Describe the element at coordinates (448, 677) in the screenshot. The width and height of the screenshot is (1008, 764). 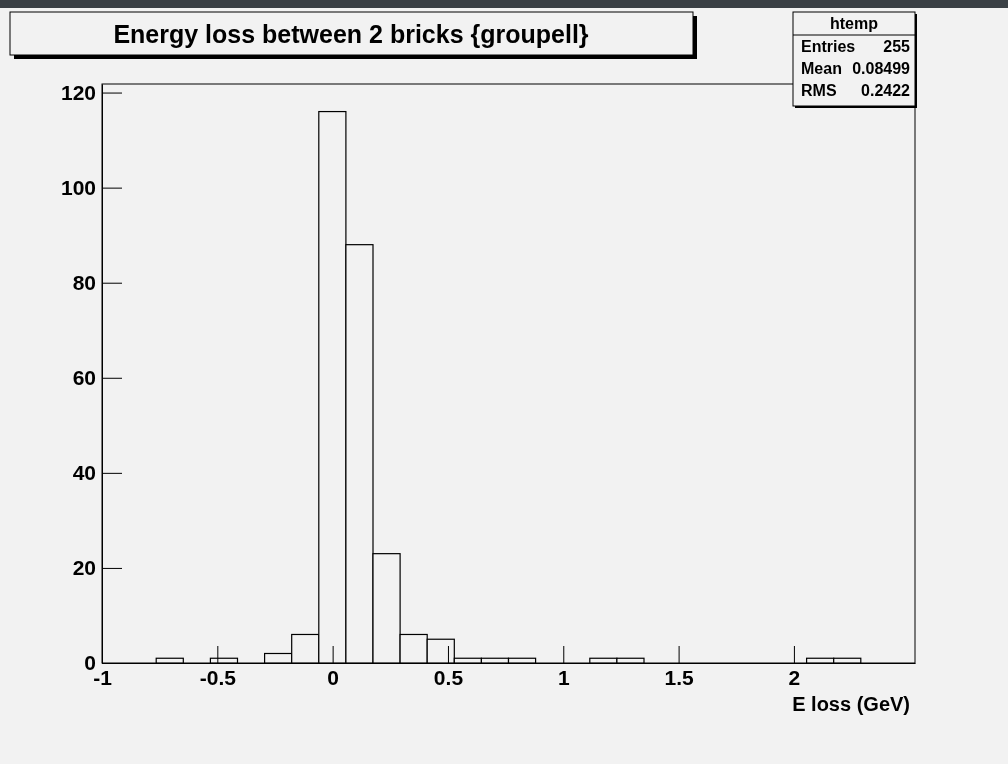
I see `x-tick-label: 0.5` at that location.